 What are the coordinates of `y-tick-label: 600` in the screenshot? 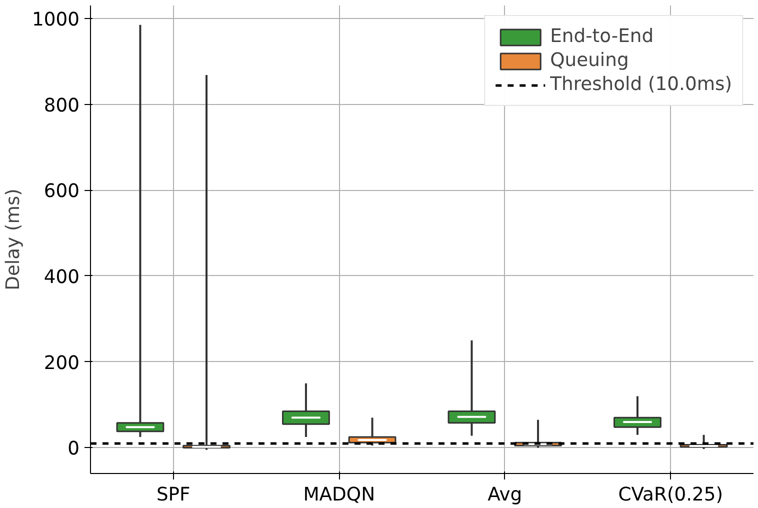 It's located at (62, 191).